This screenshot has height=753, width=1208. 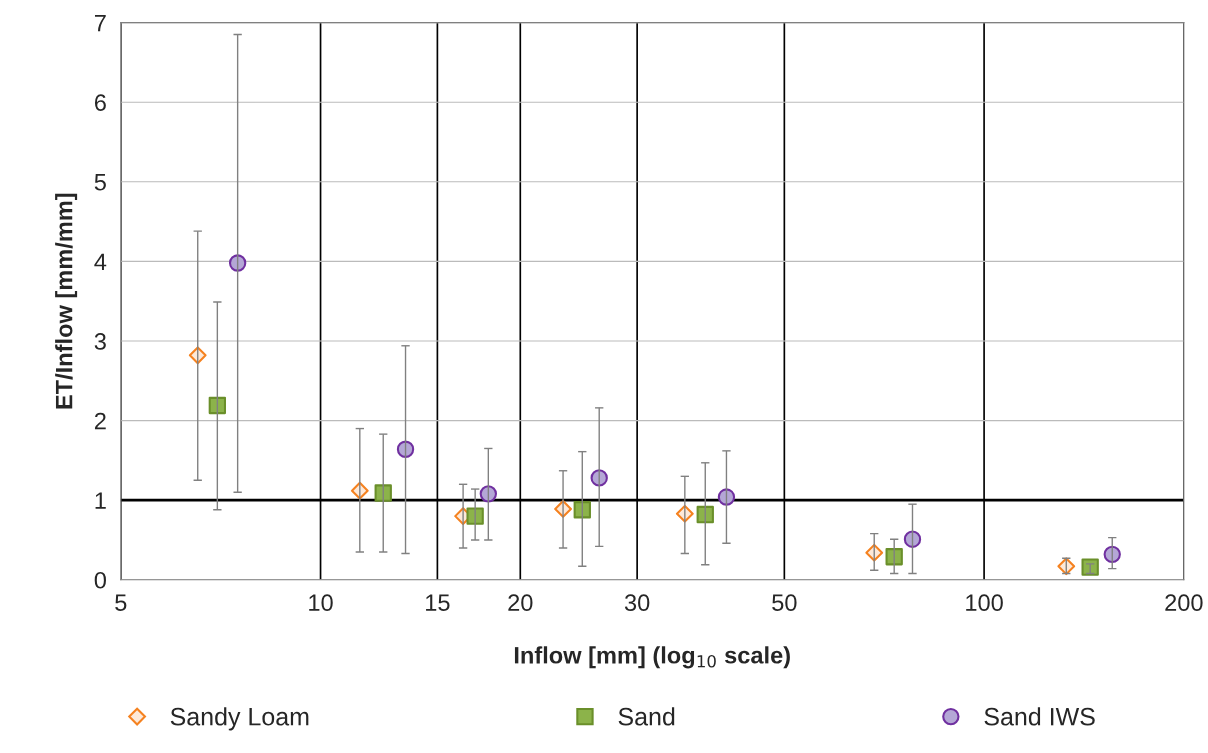 I want to click on y-tick-label: 0, so click(x=100, y=580).